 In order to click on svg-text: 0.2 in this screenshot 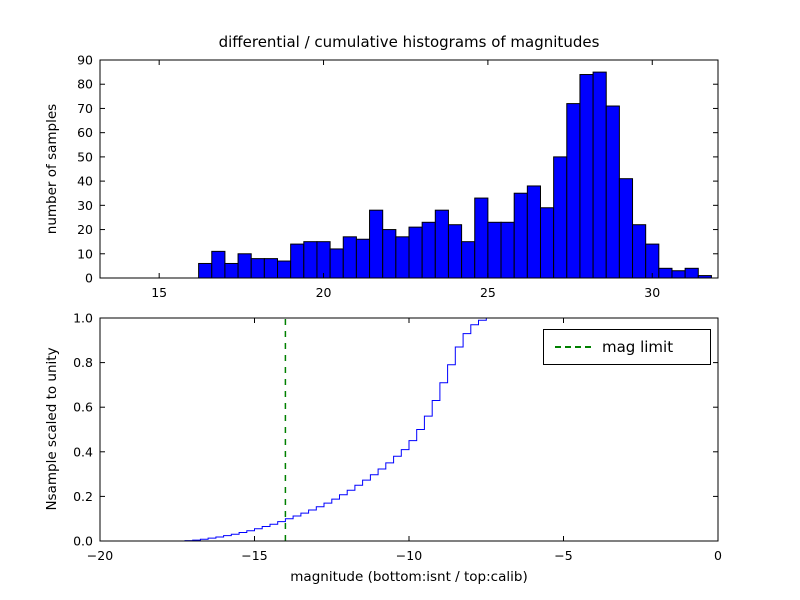, I will do `click(83, 496)`.